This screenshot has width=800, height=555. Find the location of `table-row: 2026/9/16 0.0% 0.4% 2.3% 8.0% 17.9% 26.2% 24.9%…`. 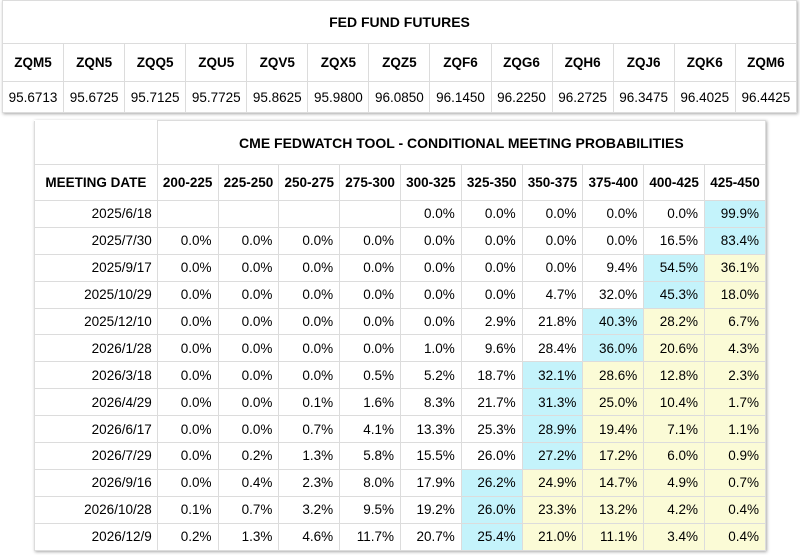

table-row: 2026/9/16 0.0% 0.4% 2.3% 8.0% 17.9% 26.2% 24.9%… is located at coordinates (400, 482).